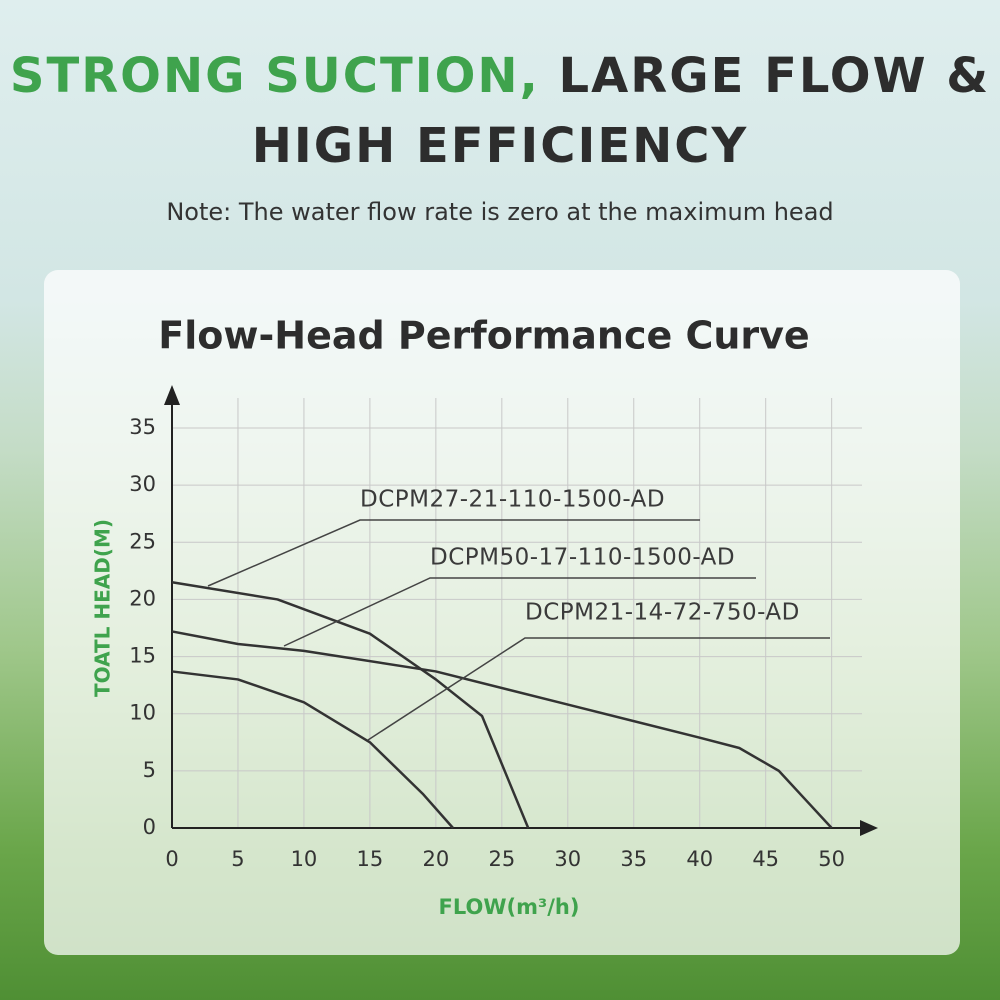  Describe the element at coordinates (142, 541) in the screenshot. I see `y-tick-label: 25` at that location.